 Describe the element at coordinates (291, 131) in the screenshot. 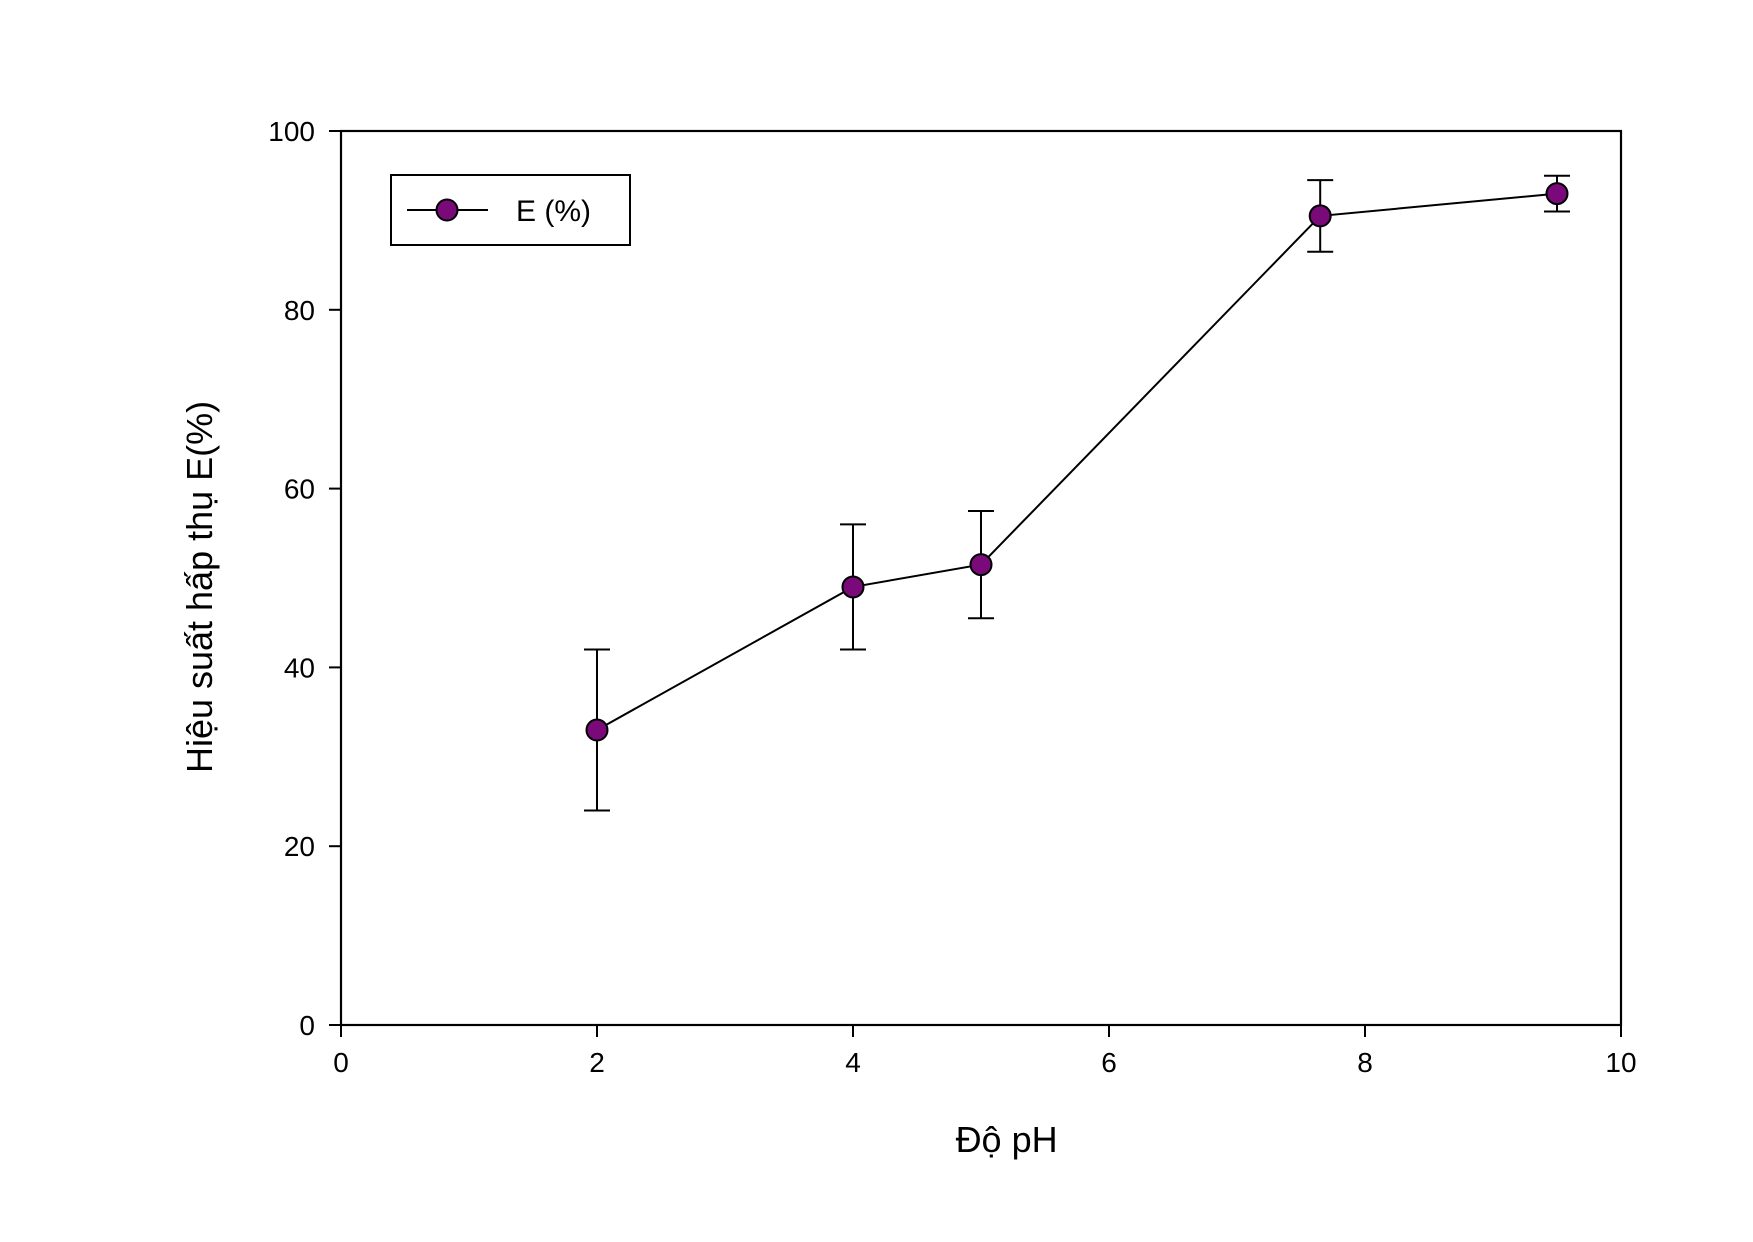

I see `y-tick-label: 100` at that location.